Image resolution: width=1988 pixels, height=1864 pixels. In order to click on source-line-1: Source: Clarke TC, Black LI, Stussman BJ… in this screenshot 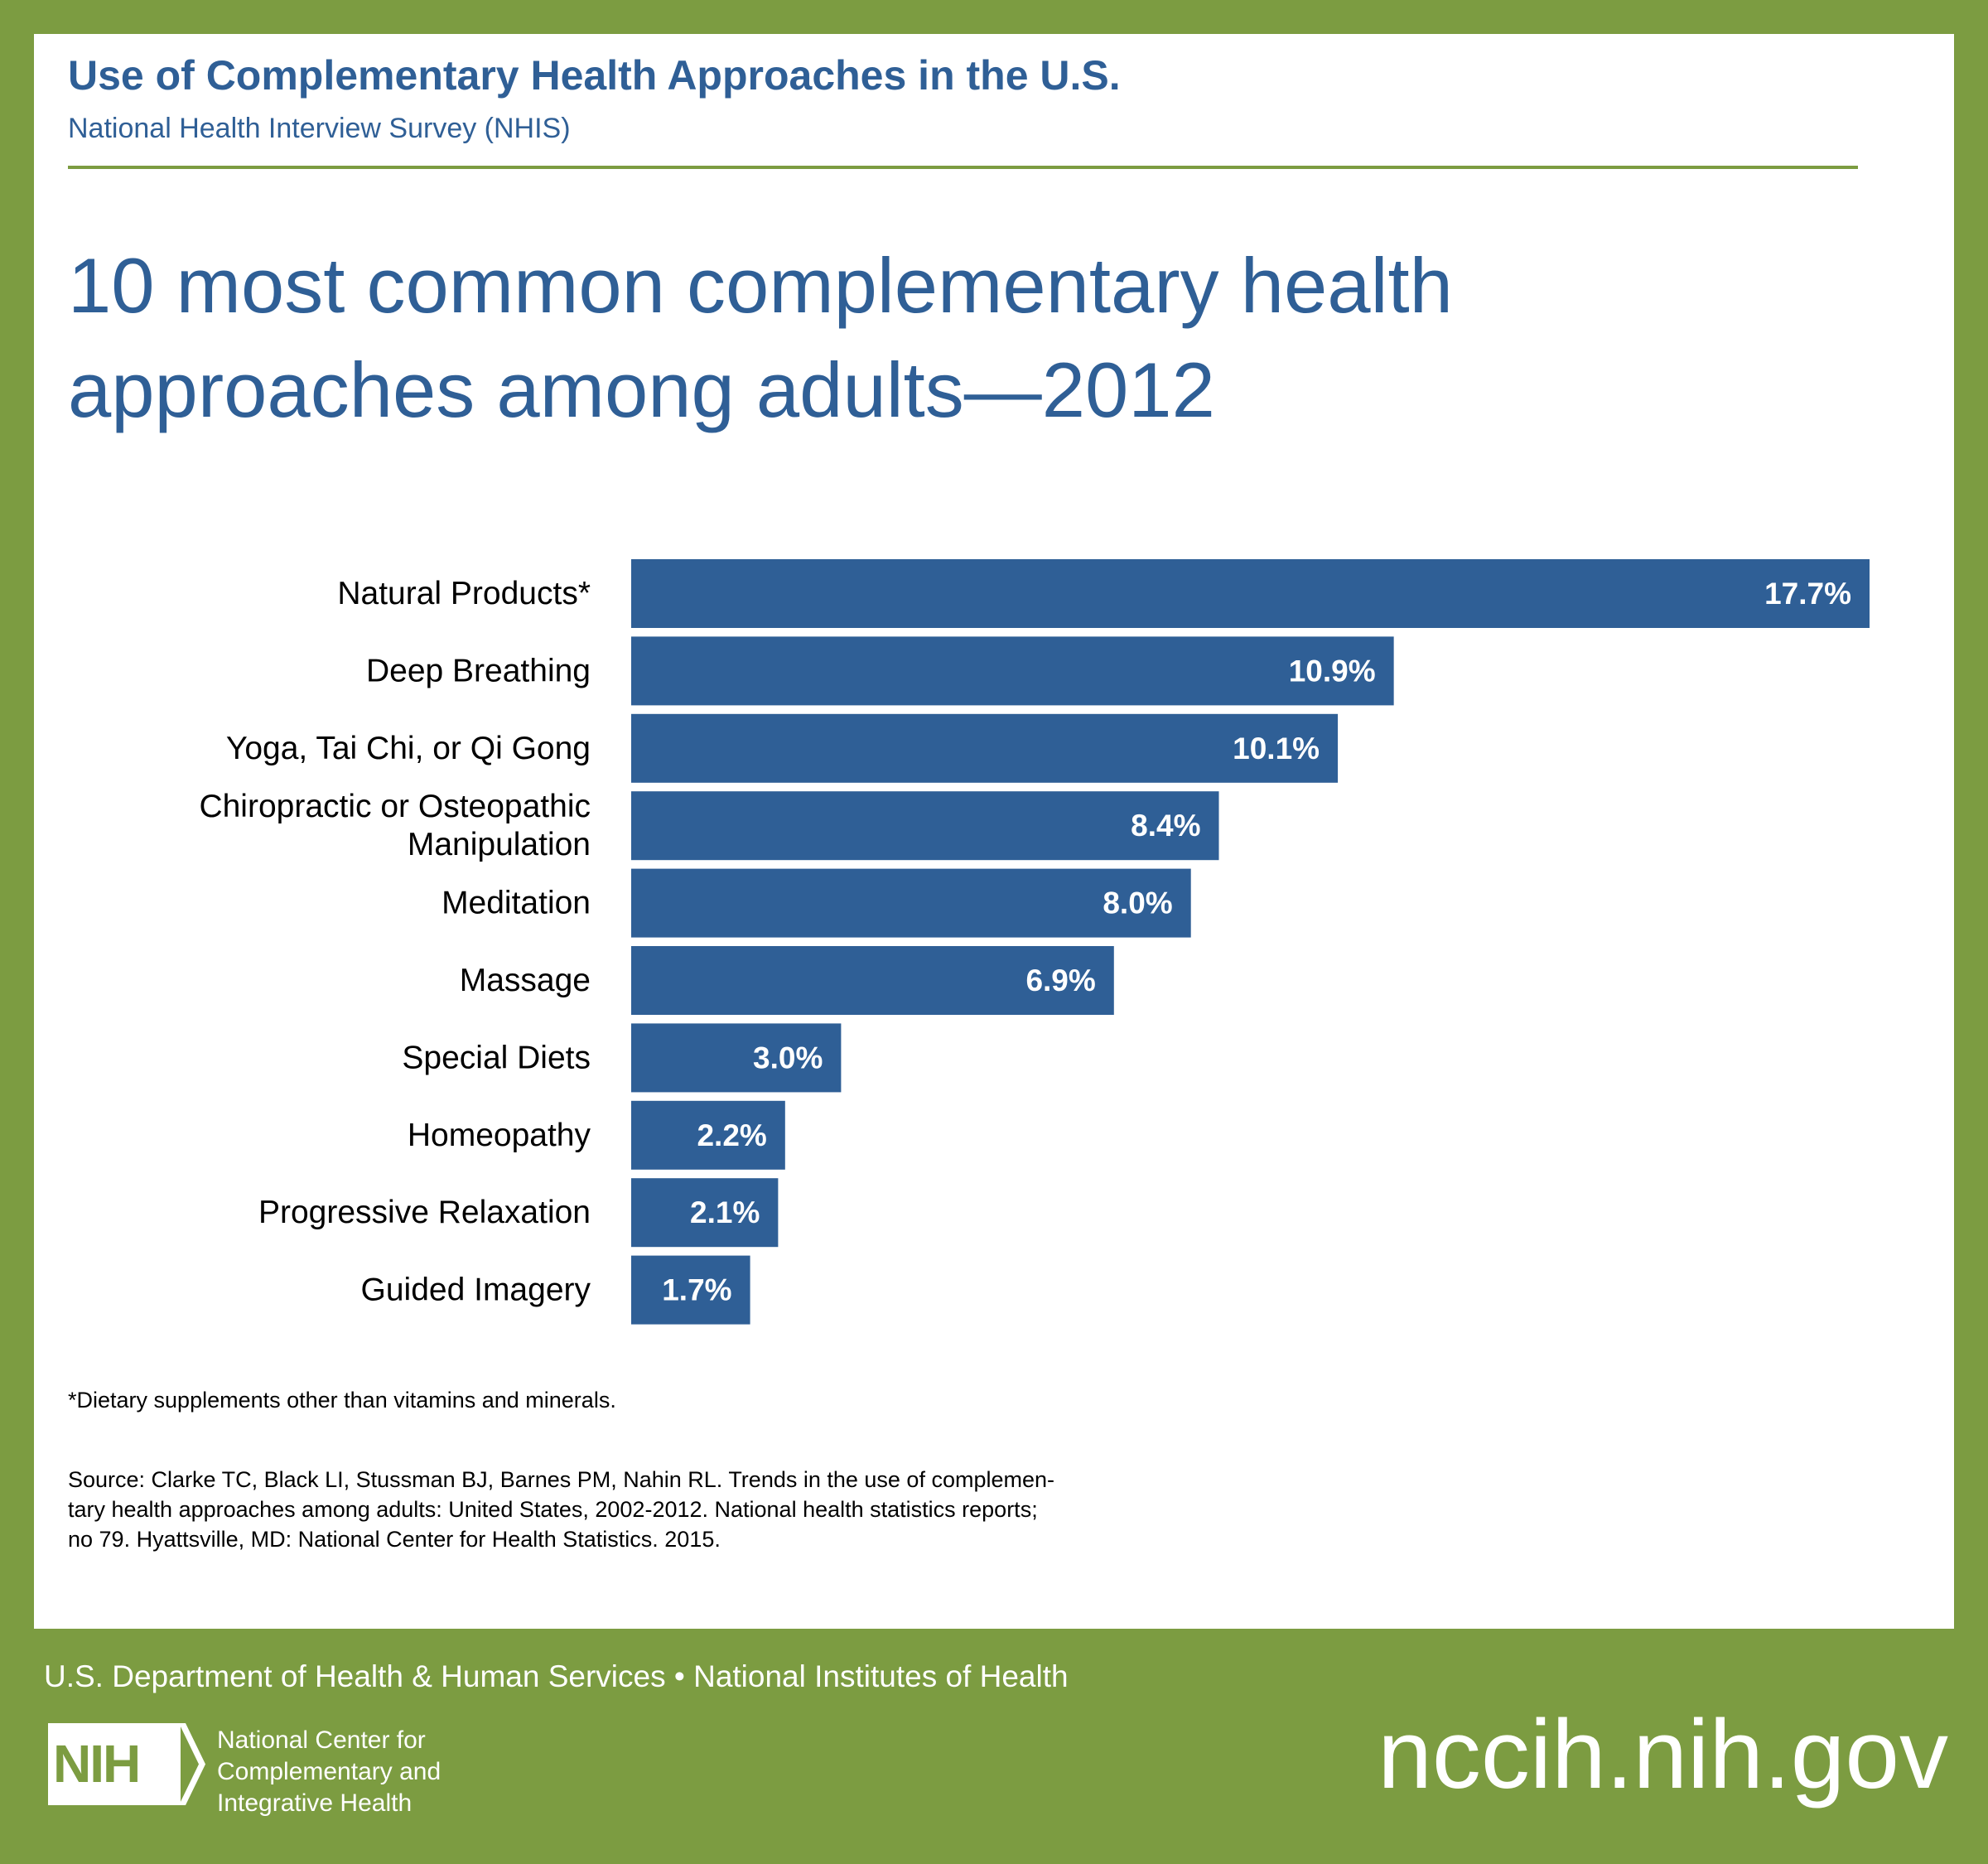, I will do `click(561, 1479)`.